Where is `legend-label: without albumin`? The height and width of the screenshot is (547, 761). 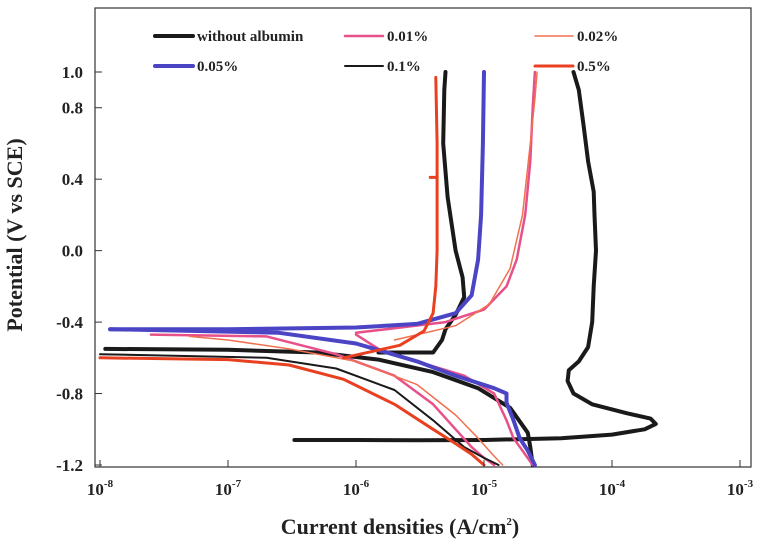 legend-label: without albumin is located at coordinates (250, 37).